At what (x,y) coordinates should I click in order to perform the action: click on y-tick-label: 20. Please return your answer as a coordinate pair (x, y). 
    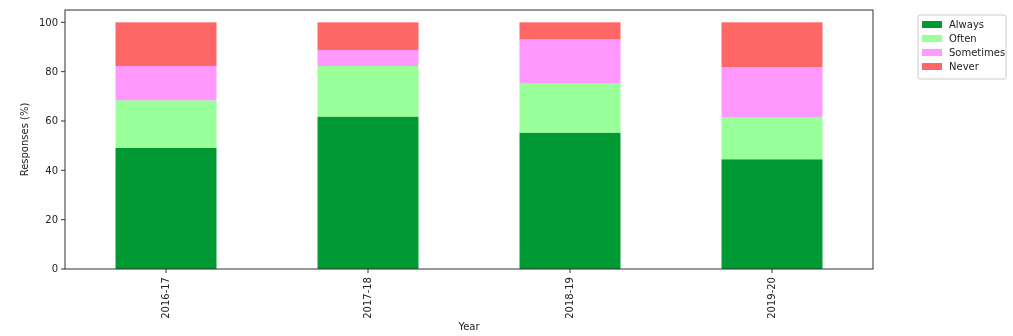
    Looking at the image, I should click on (51, 219).